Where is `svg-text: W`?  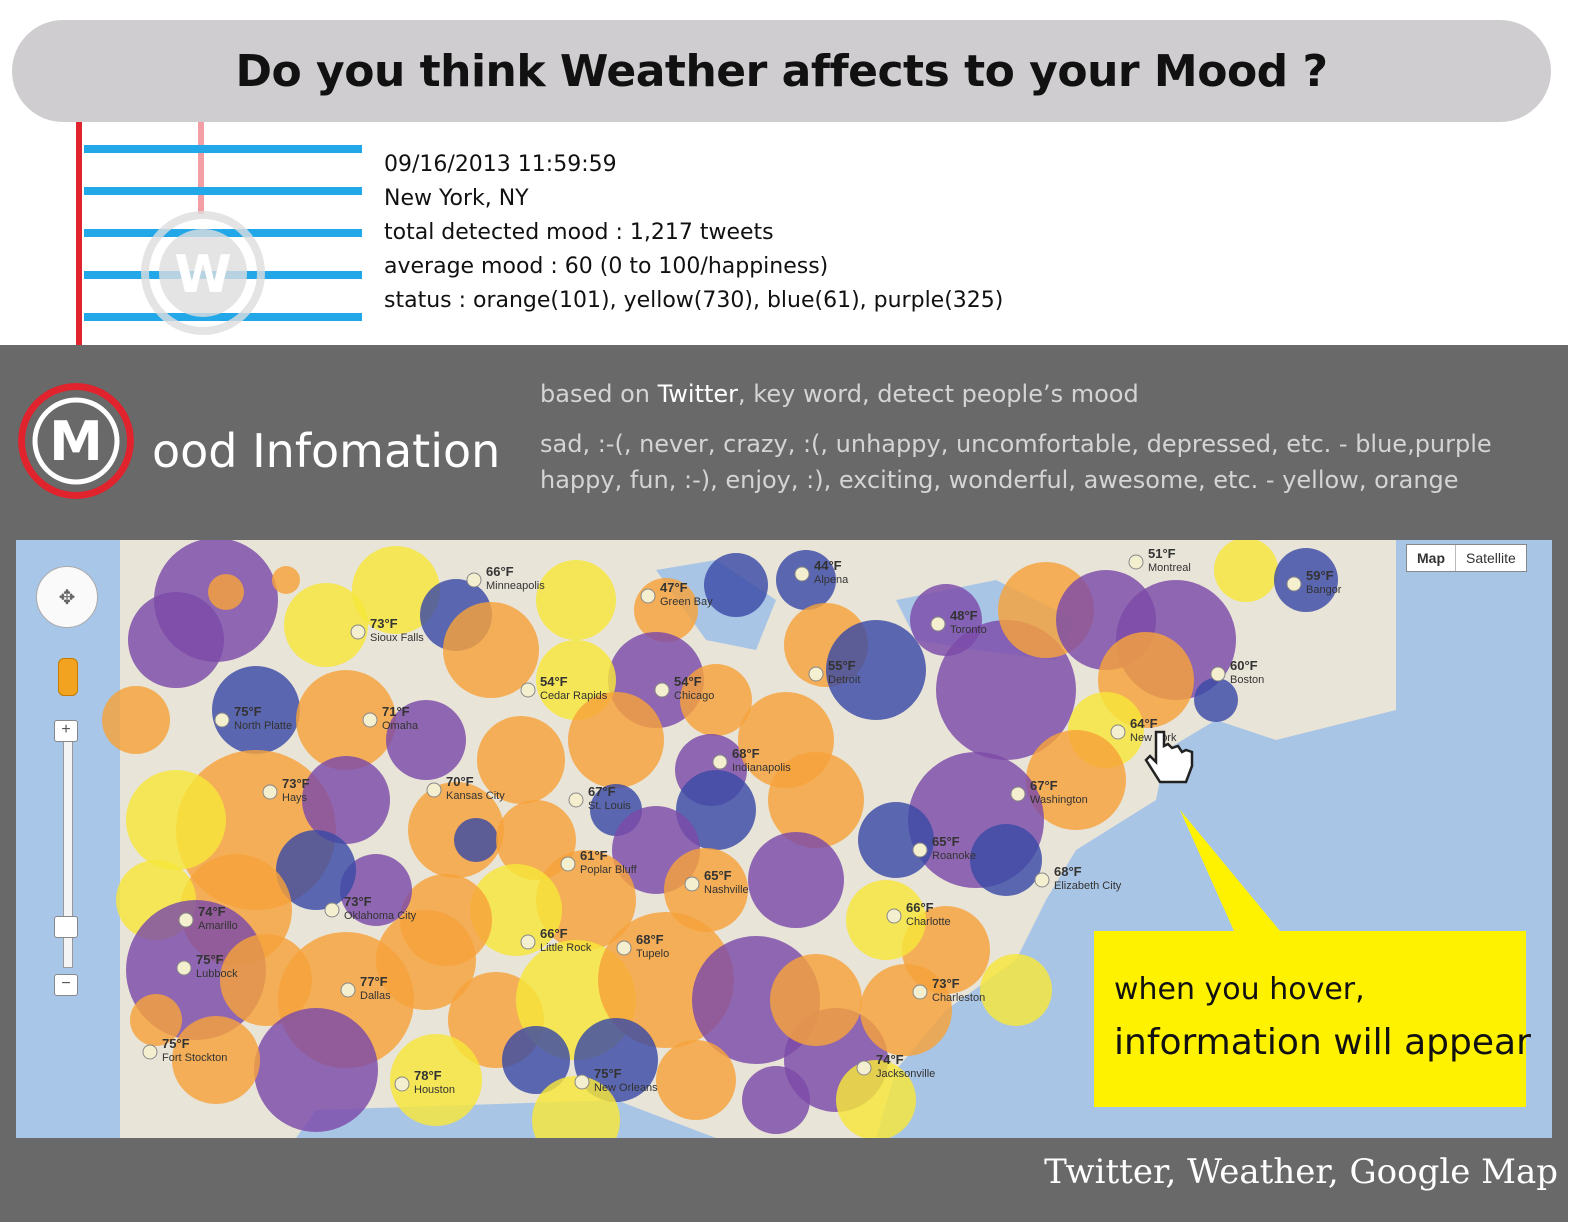 svg-text: W is located at coordinates (202, 275).